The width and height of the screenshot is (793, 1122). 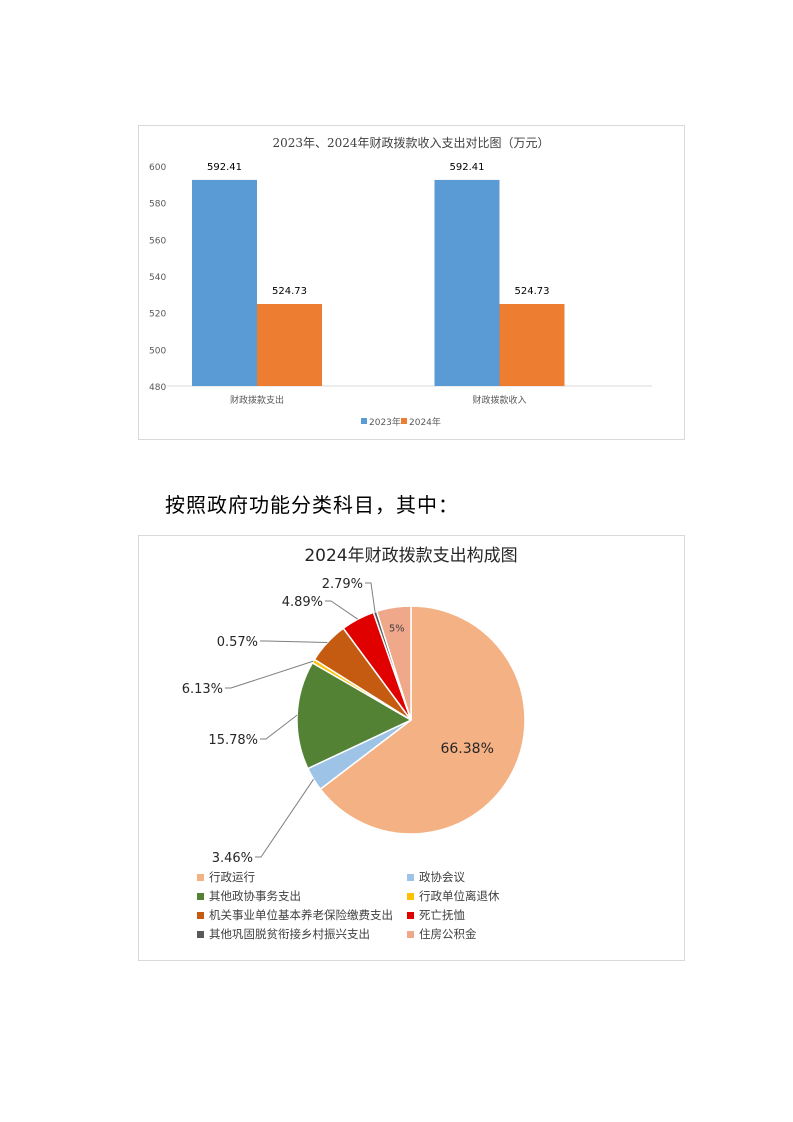 What do you see at coordinates (466, 749) in the screenshot?
I see `slice-label: 66.38%` at bounding box center [466, 749].